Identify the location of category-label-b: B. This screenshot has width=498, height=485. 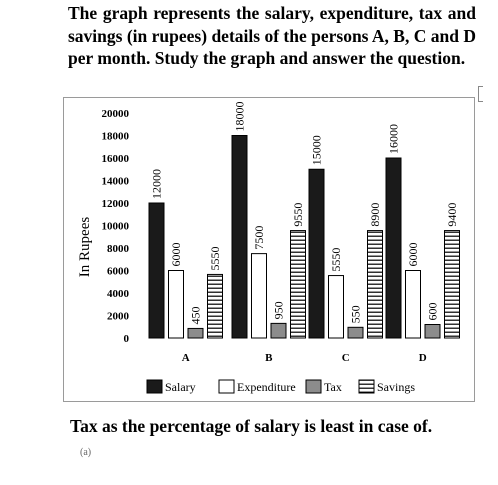
(269, 358).